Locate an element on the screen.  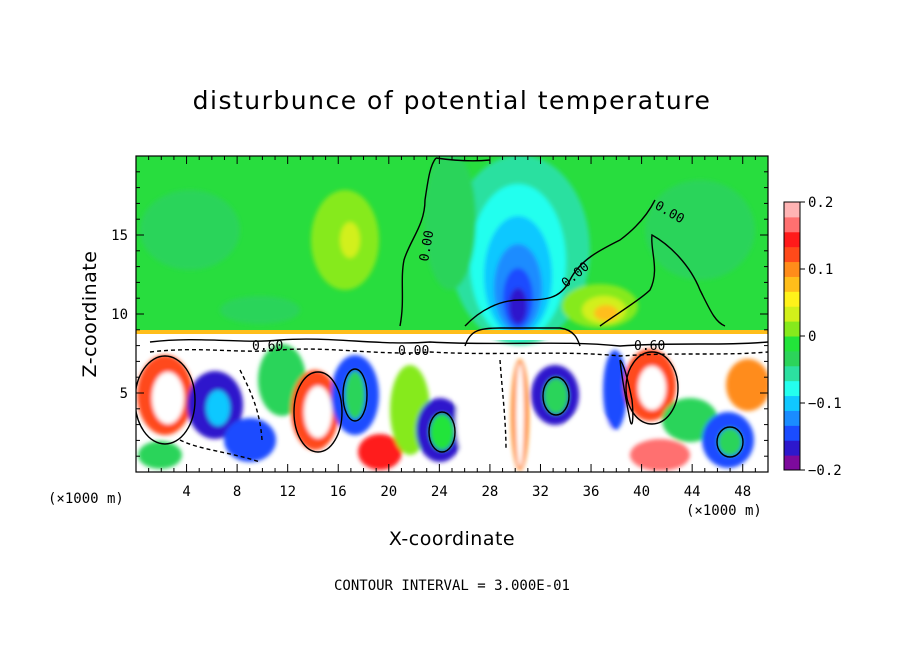
x-tick-label: 12 is located at coordinates (287, 492).